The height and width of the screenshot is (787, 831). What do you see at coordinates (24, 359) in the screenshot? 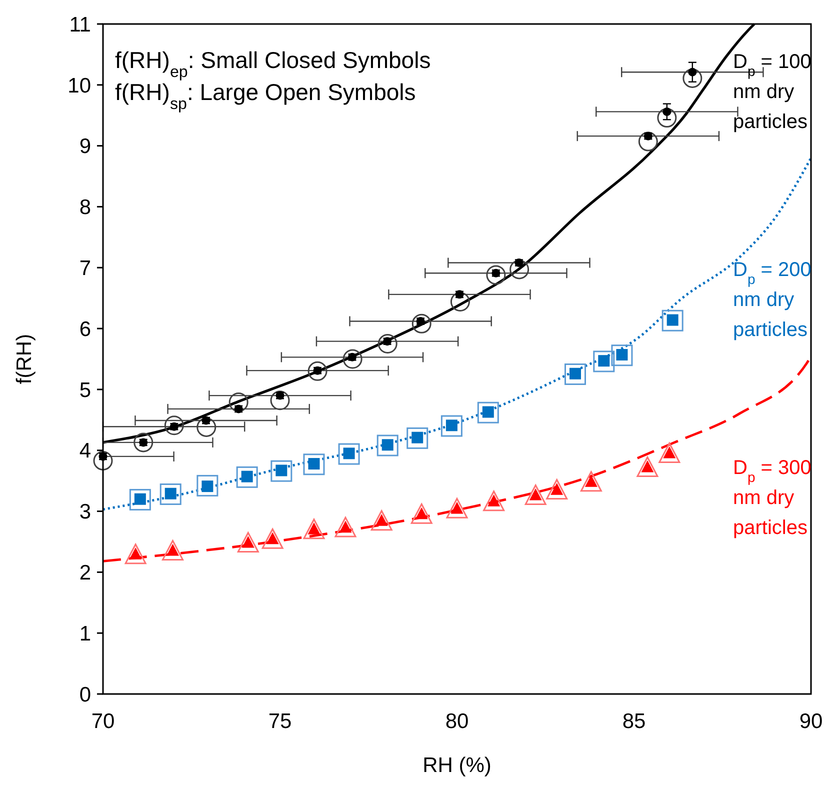
I see `y-axis-title: f(RH)` at bounding box center [24, 359].